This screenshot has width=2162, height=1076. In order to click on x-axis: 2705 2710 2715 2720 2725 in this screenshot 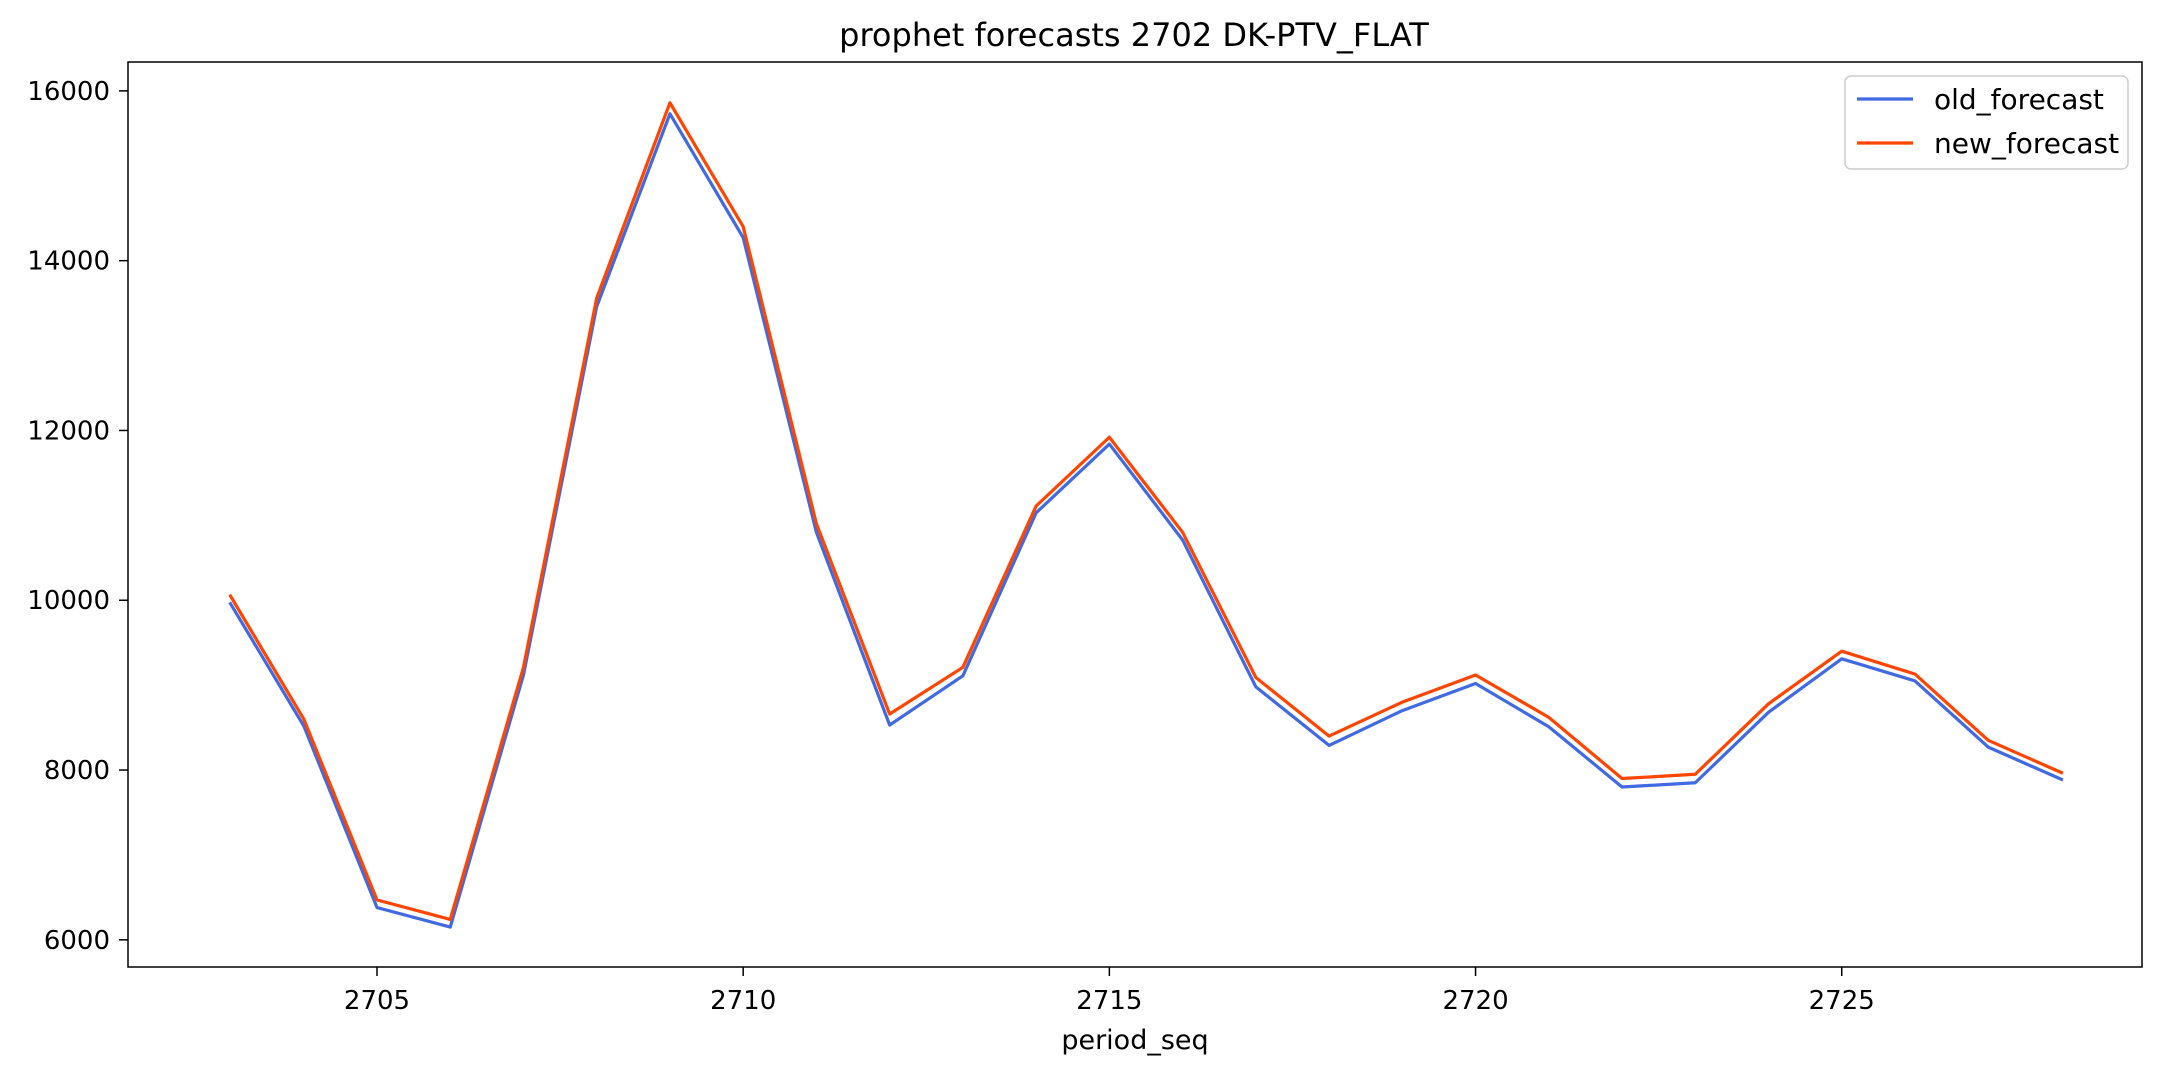, I will do `click(1109, 991)`.